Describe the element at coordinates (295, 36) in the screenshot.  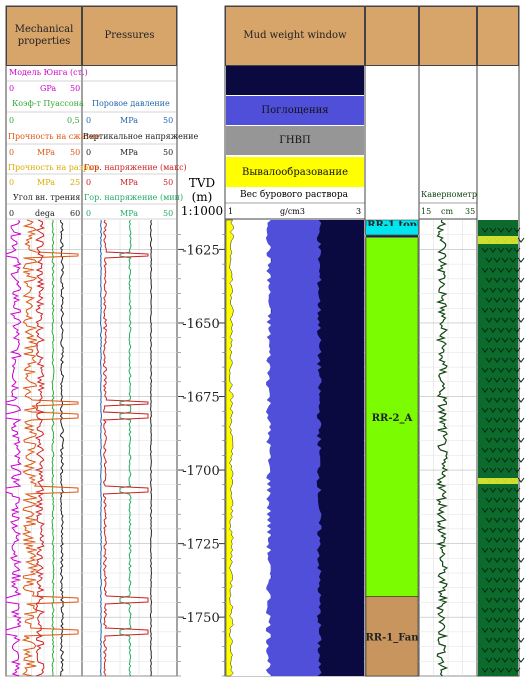
I see `mud-weight-window-header: Mud weight window` at that location.